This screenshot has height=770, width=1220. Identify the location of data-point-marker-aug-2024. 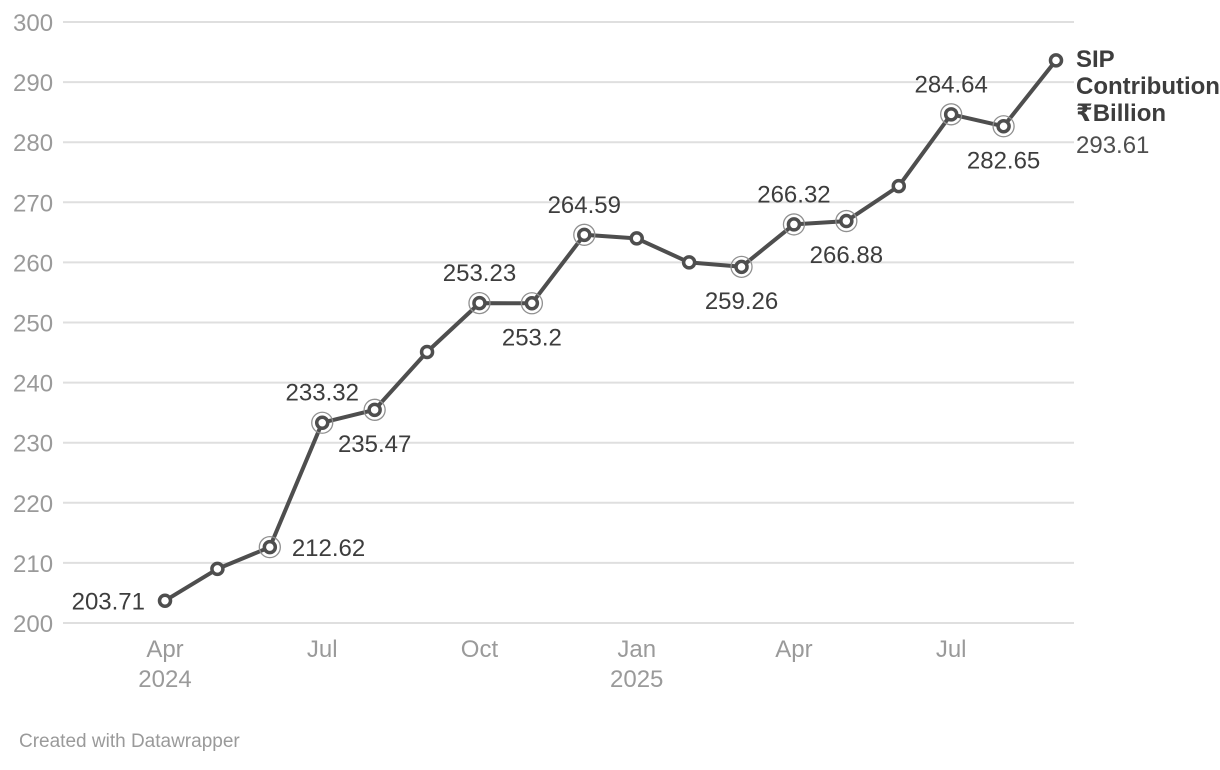
(374, 410).